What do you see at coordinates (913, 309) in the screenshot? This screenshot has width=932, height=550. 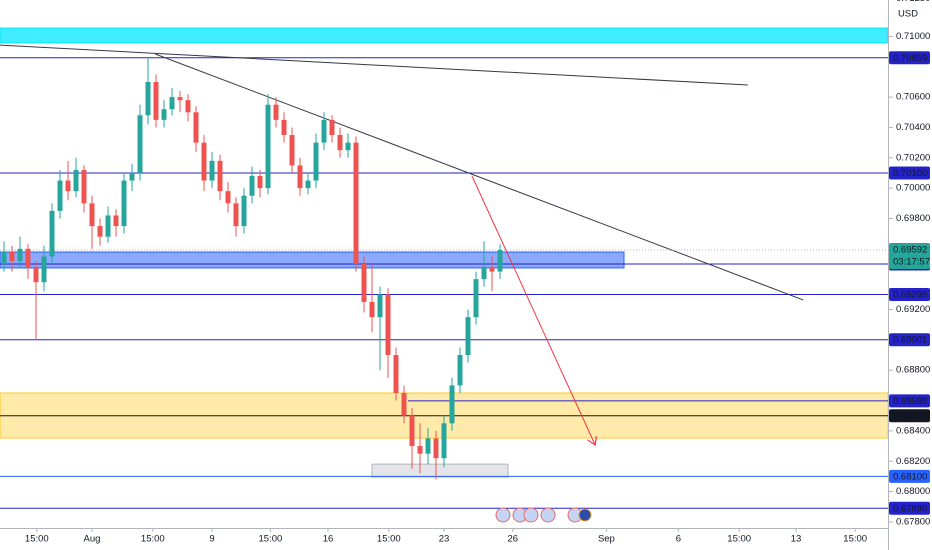 I see `y-tick-label: 0.69200` at bounding box center [913, 309].